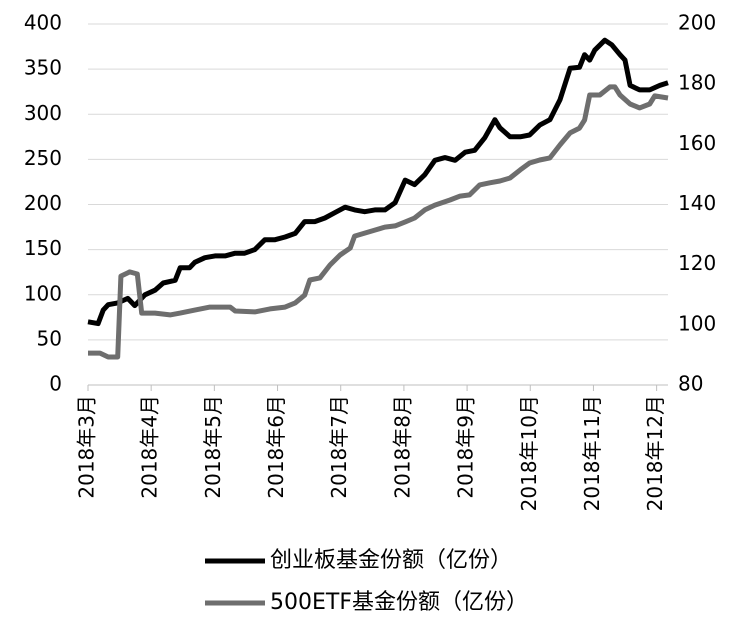 The width and height of the screenshot is (756, 631). I want to click on x-tick-label: 2018年10月, so click(529, 453).